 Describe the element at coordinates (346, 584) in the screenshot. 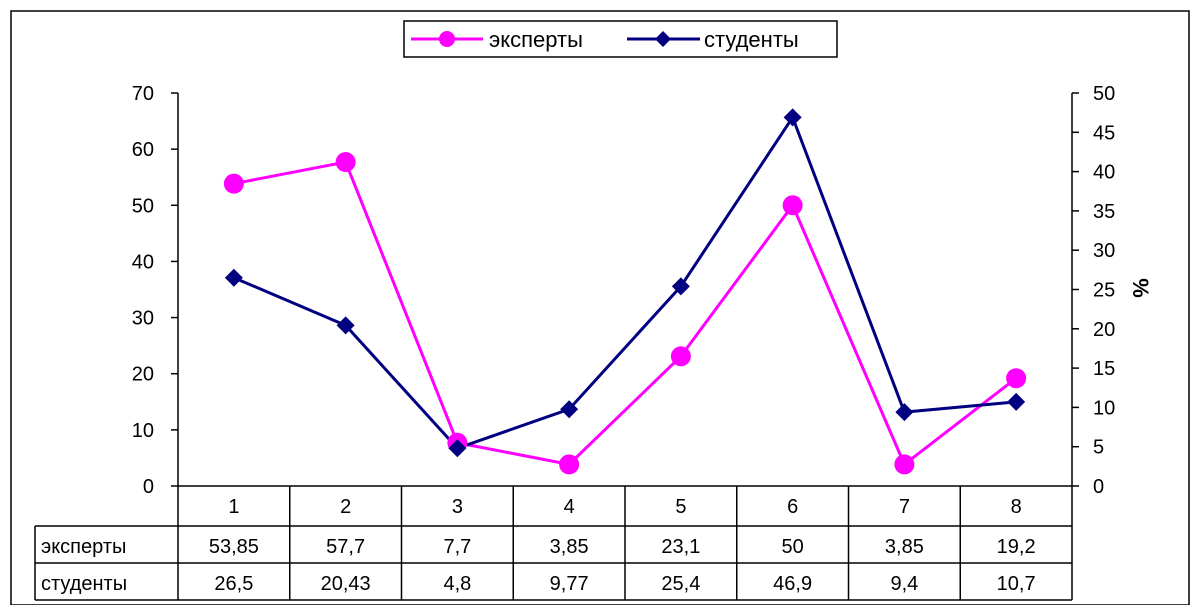

I see `table-cell: 20,43` at that location.